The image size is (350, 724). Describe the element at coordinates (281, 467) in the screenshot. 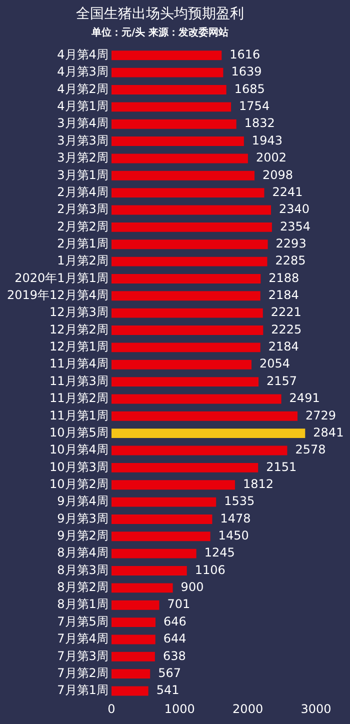

I see `data-label: 2151` at that location.